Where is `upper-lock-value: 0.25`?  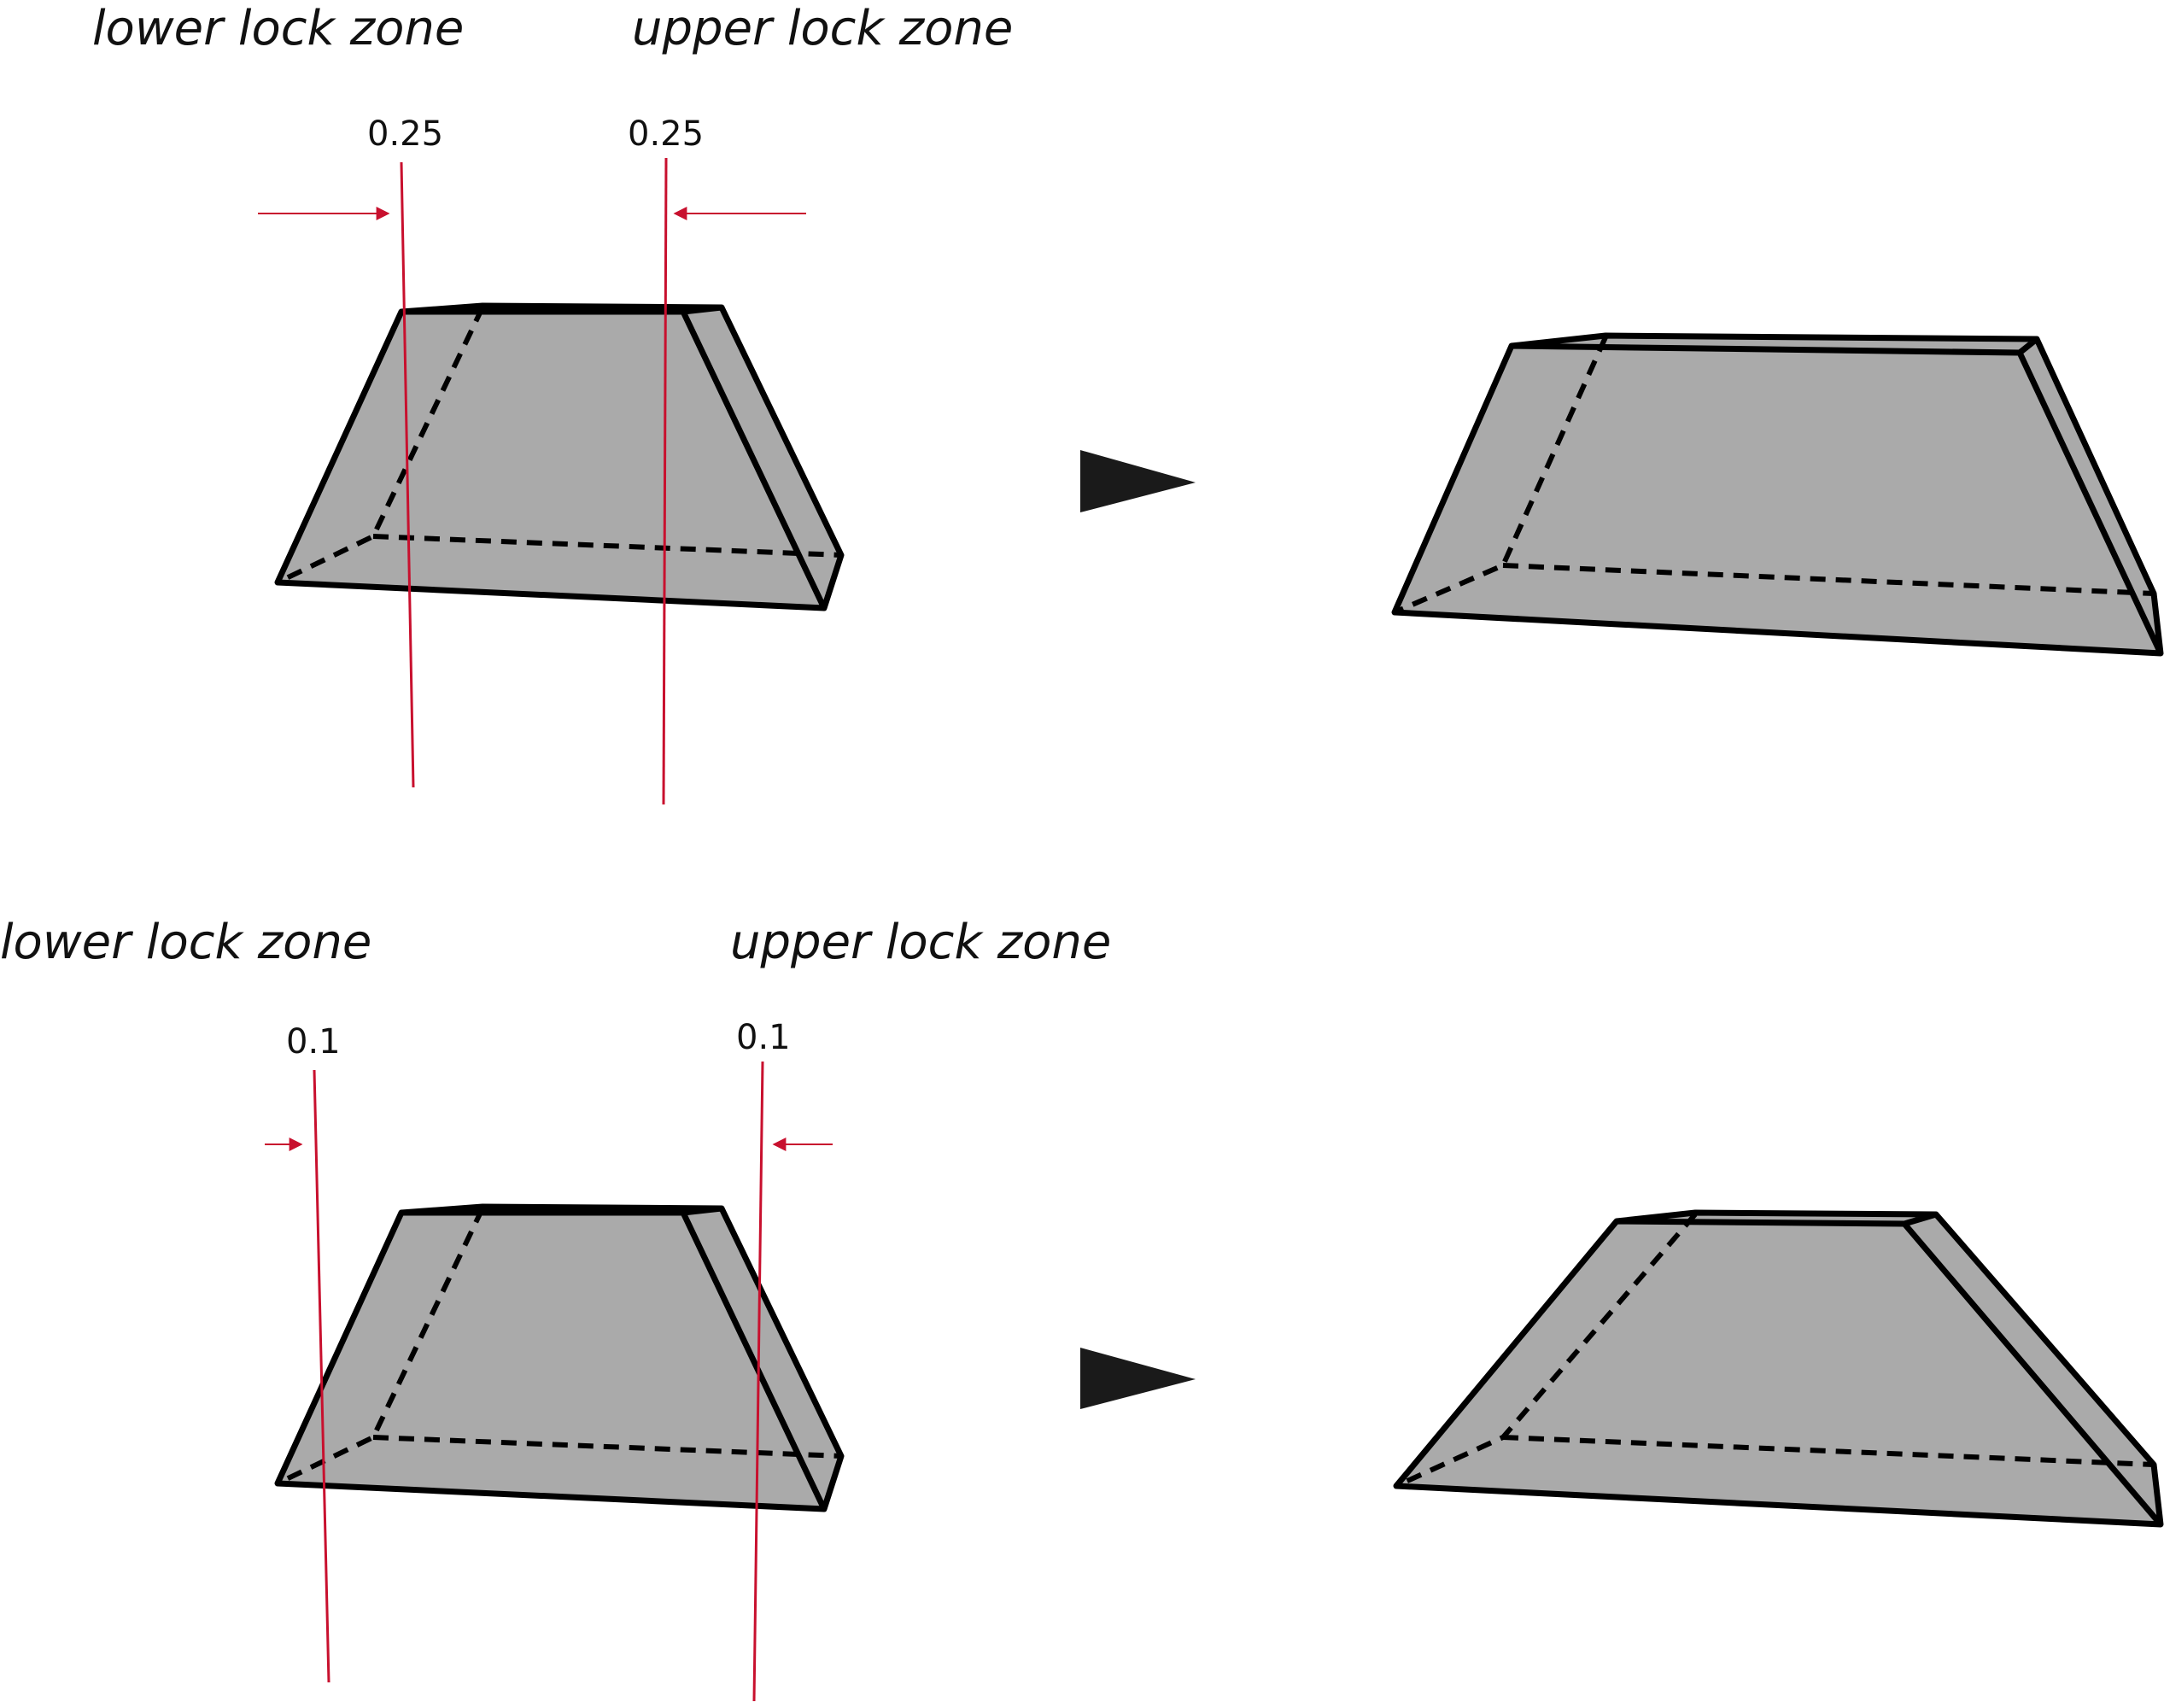 upper-lock-value: 0.25 is located at coordinates (666, 134).